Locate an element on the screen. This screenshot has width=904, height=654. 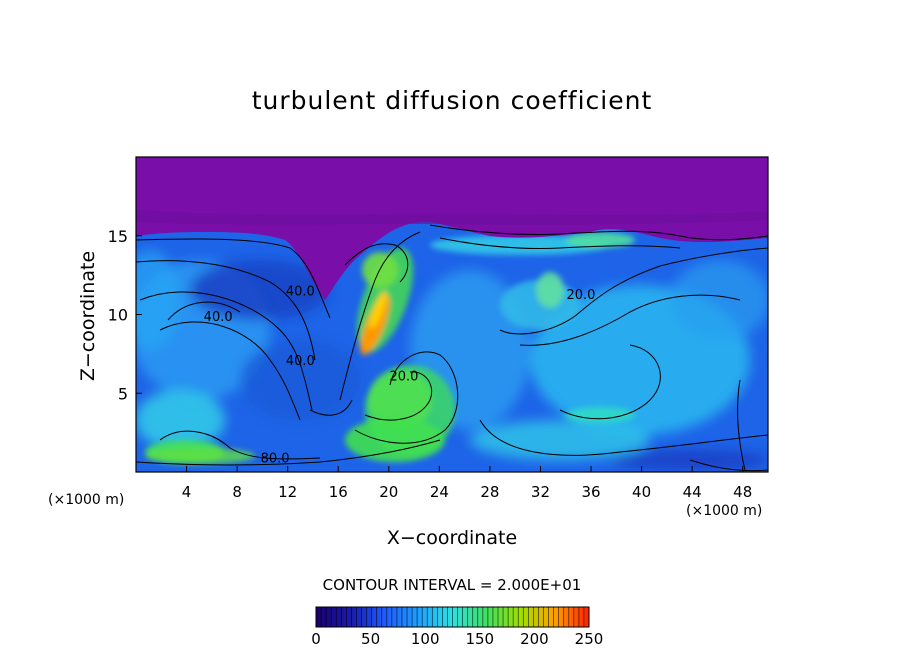
x-tick-label: 24 is located at coordinates (439, 492).